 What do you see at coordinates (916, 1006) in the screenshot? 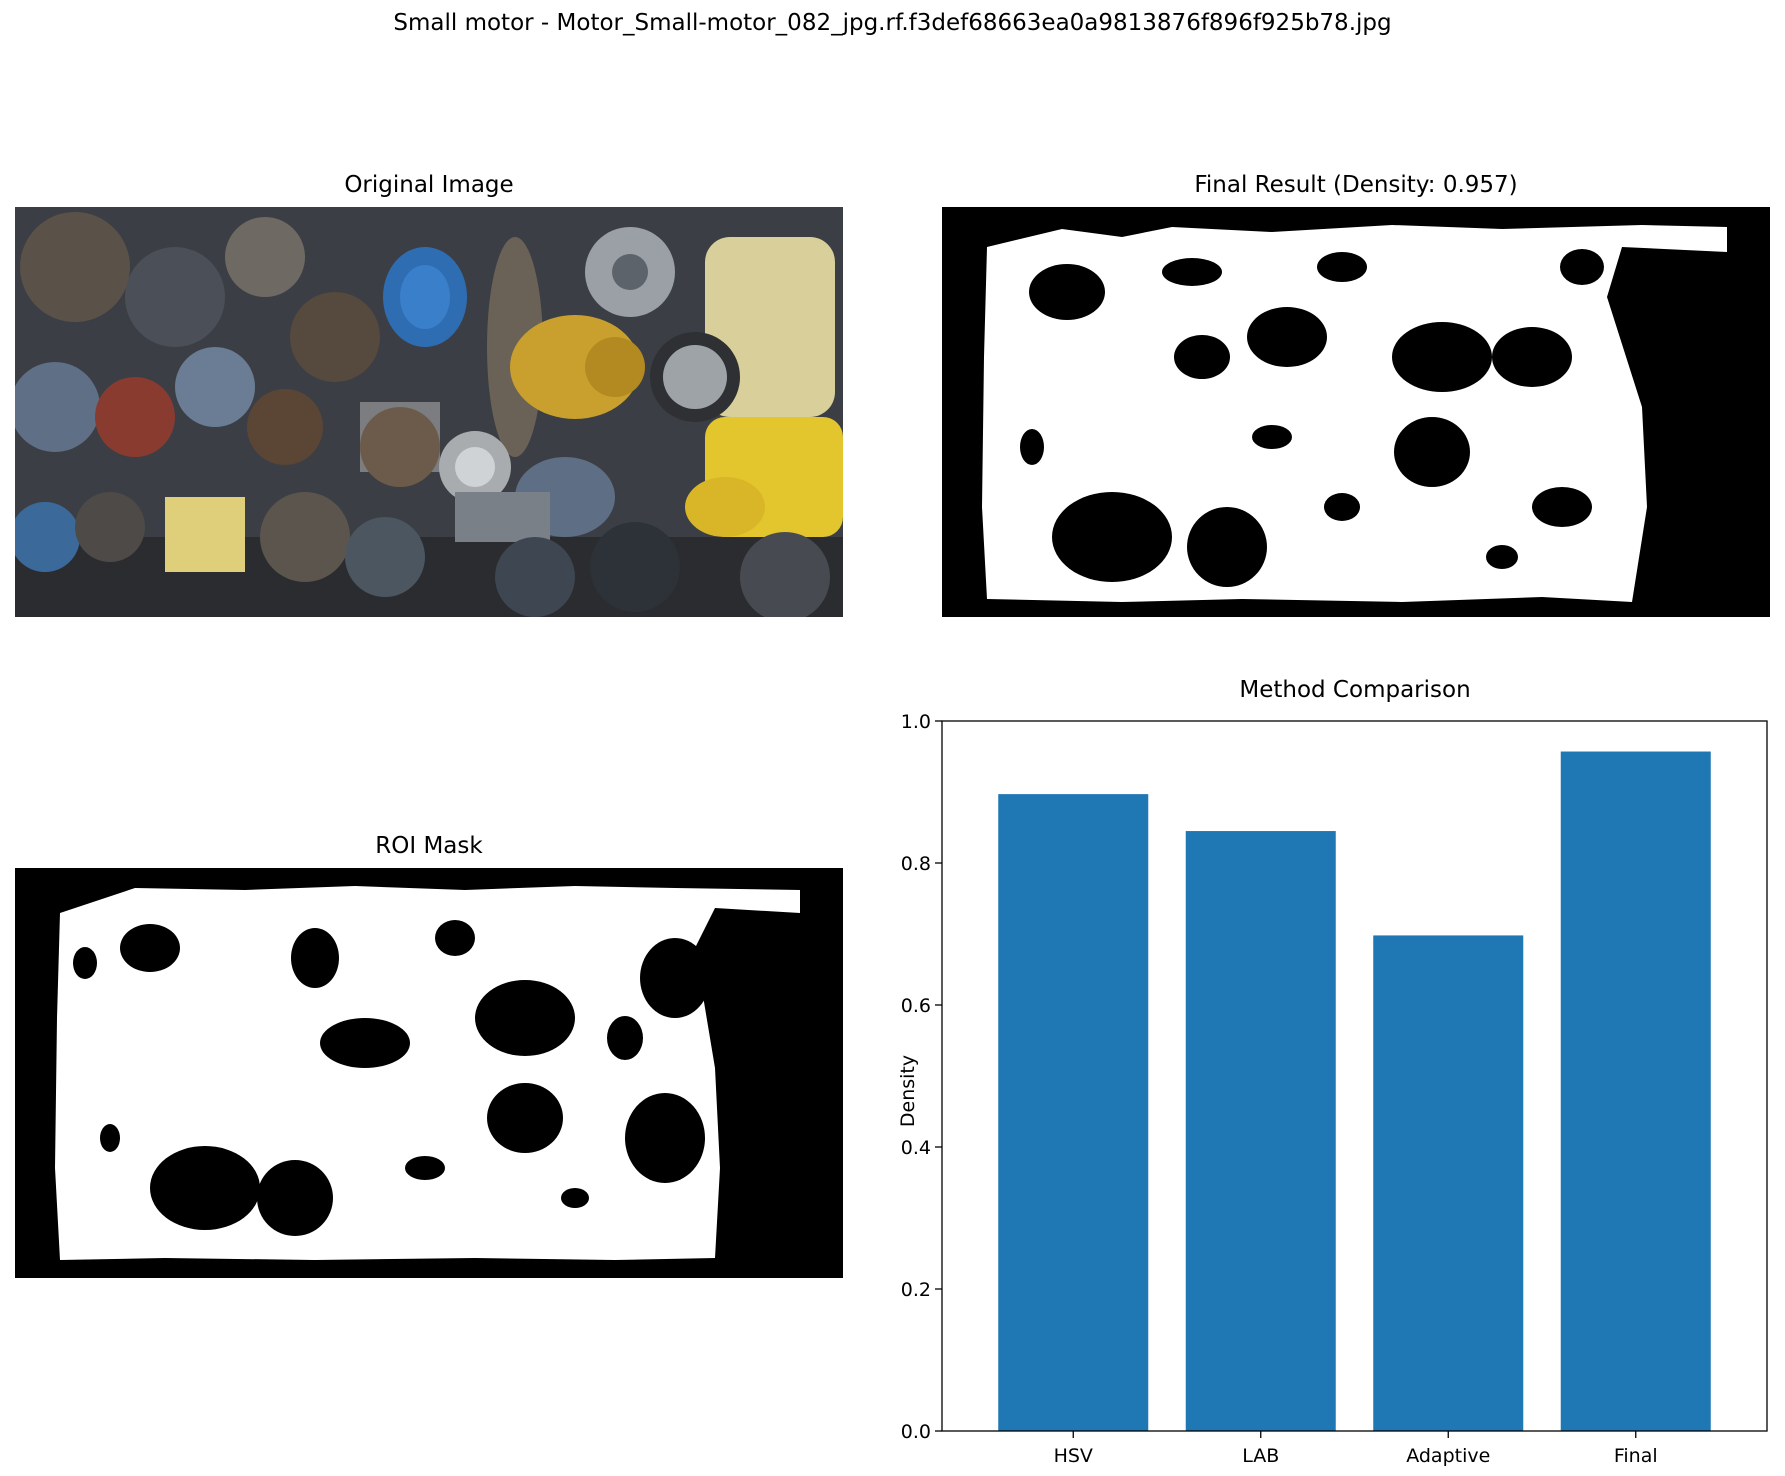
I see `y-tick-label: 0.6` at bounding box center [916, 1006].